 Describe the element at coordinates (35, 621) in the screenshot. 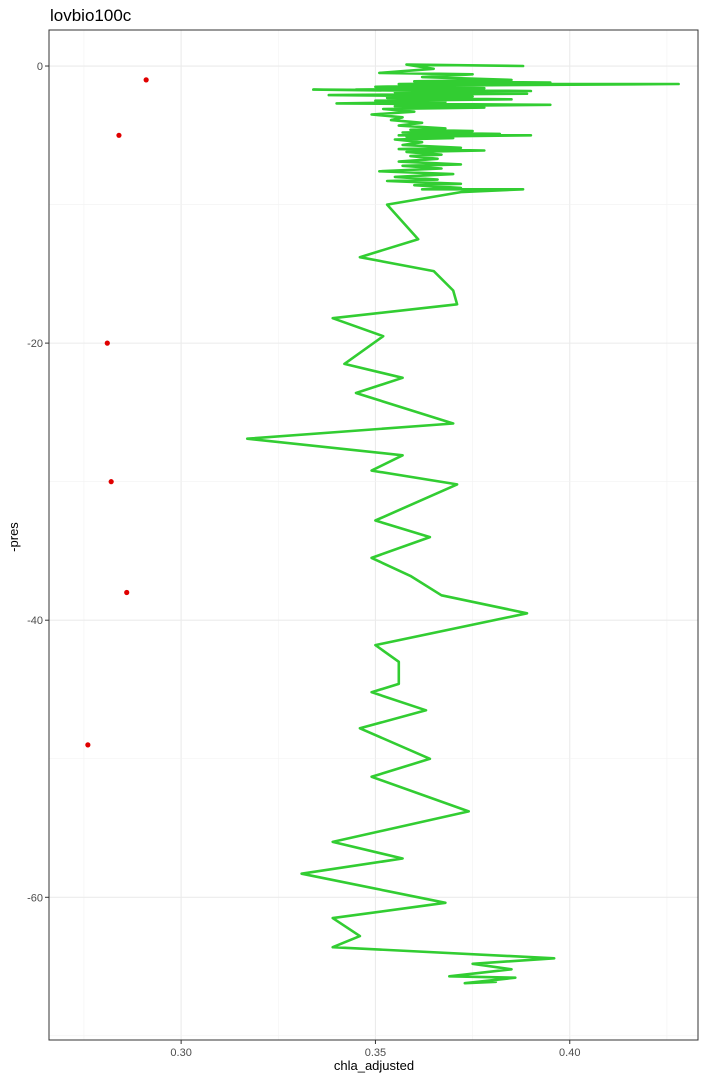

I see `y-tick-label: -40` at that location.